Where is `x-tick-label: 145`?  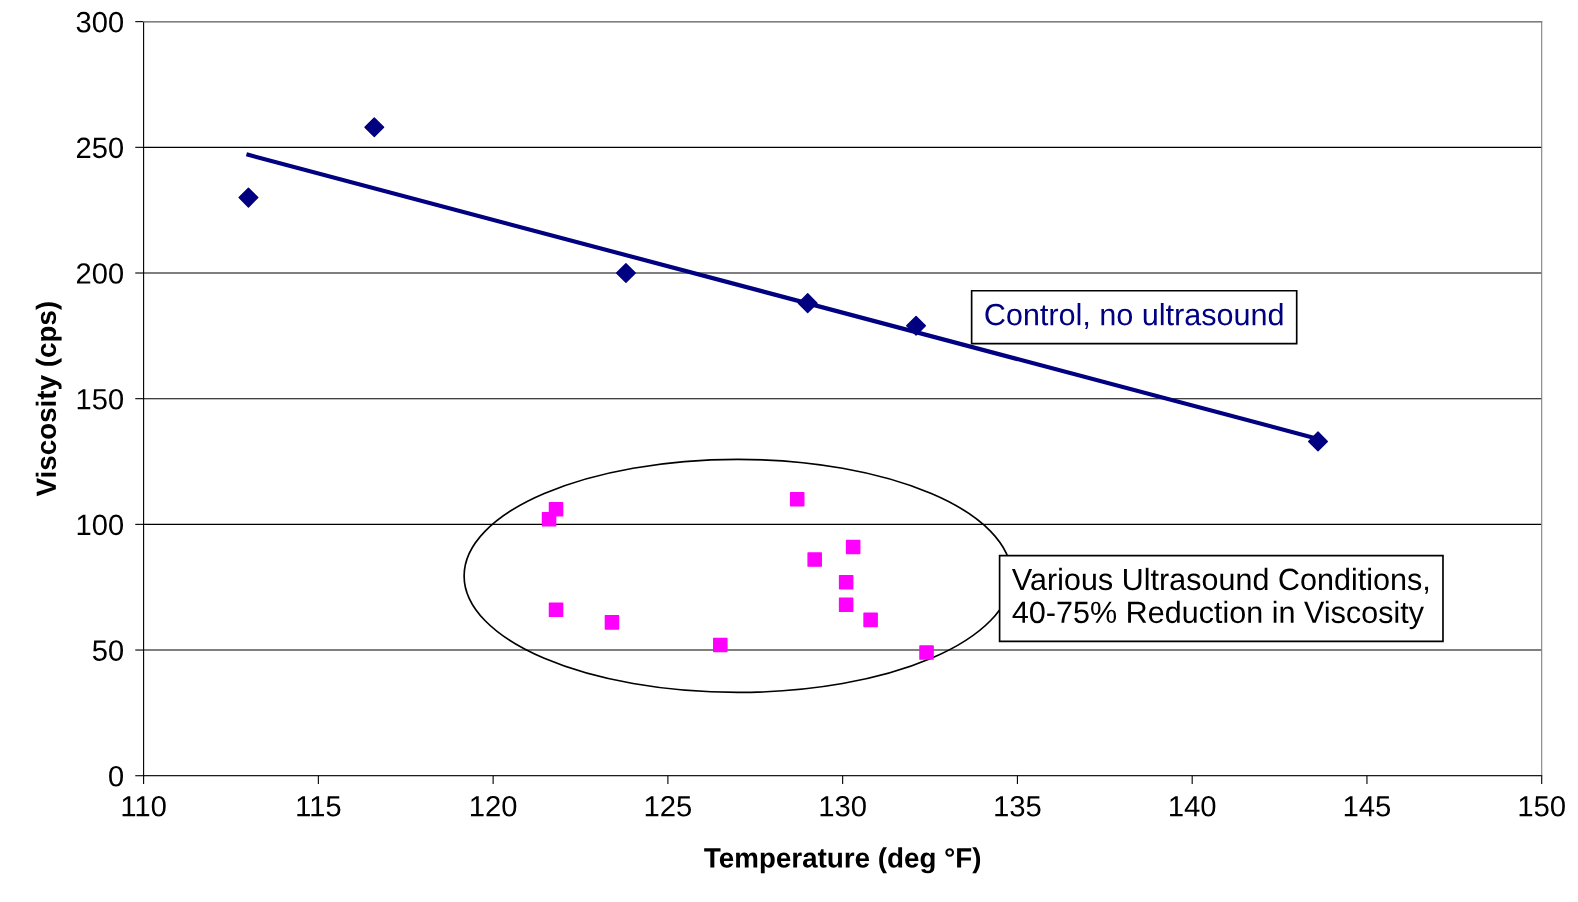 x-tick-label: 145 is located at coordinates (1367, 806).